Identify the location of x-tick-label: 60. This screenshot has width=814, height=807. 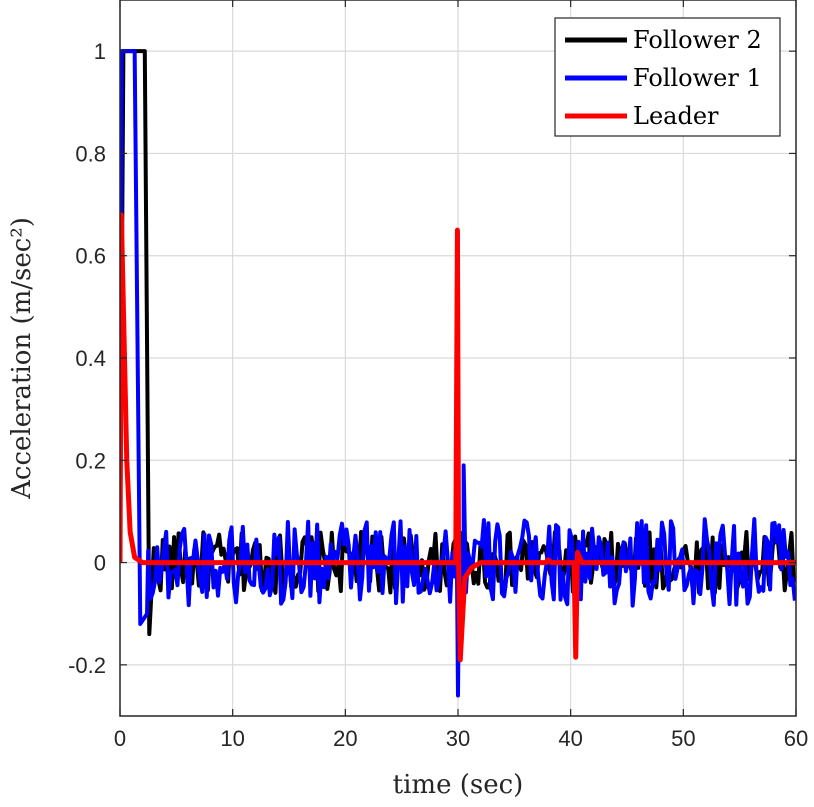
(796, 738).